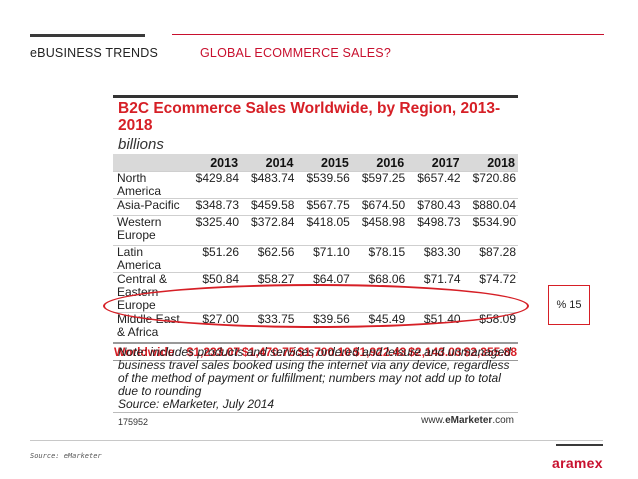 Image resolution: width=638 pixels, height=479 pixels. I want to click on value-cell: $78.15, so click(379, 259).